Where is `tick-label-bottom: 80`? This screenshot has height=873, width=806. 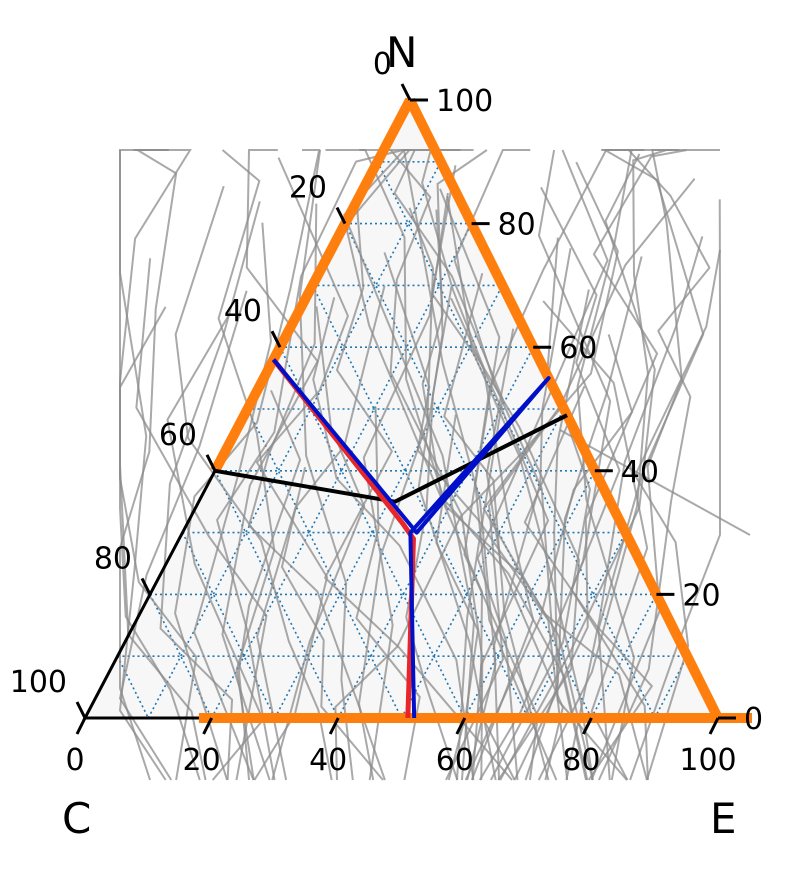 tick-label-bottom: 80 is located at coordinates (581, 760).